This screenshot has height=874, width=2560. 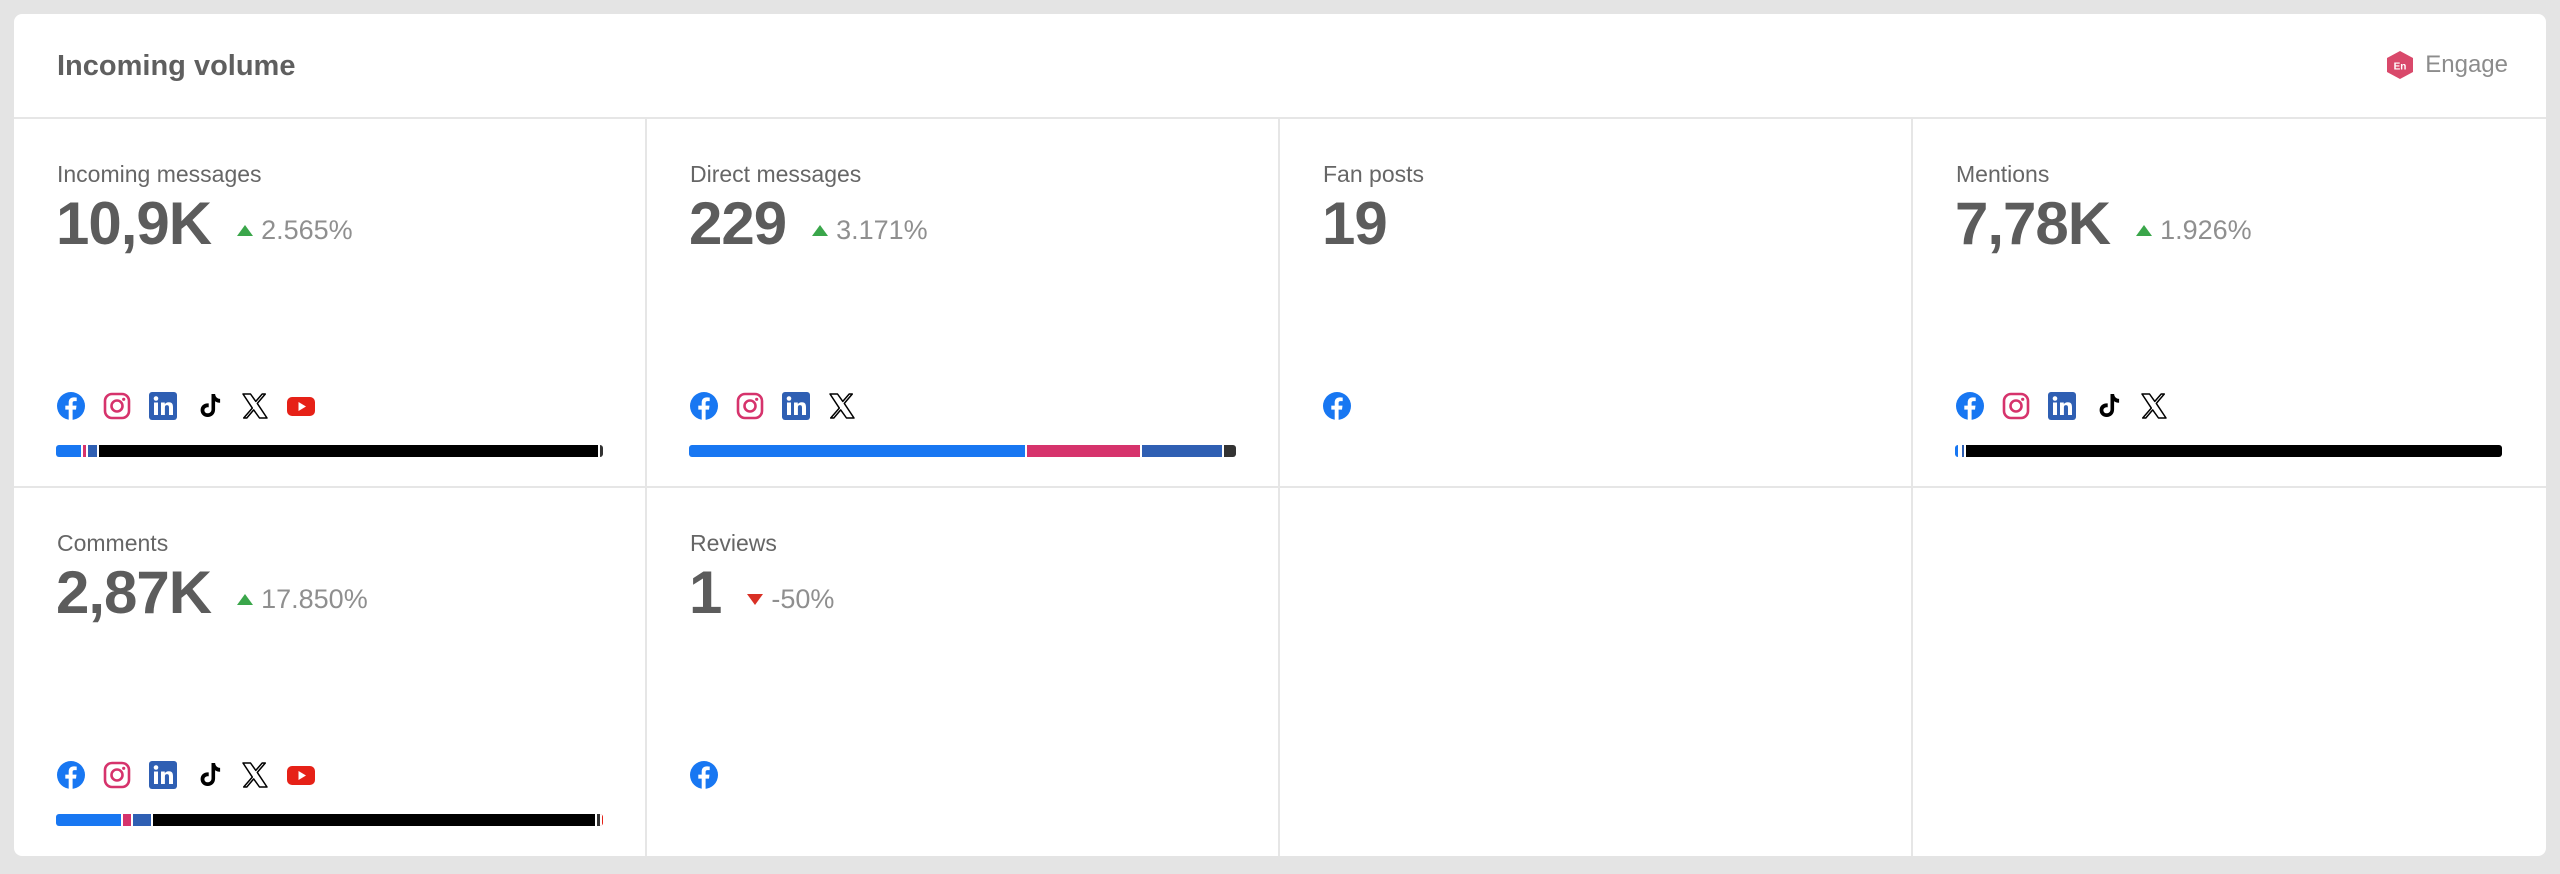 I want to click on metric-value: 19, so click(x=1355, y=223).